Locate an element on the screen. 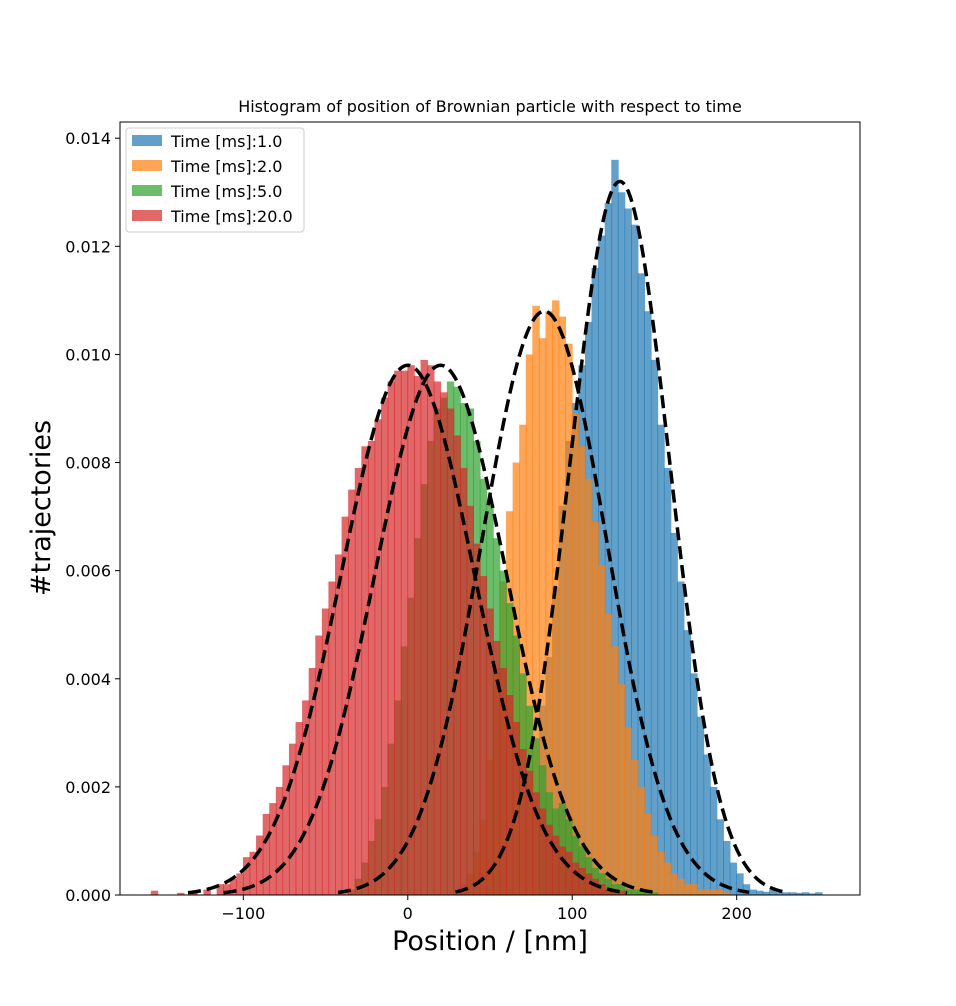 The image size is (956, 1006). y-tick-label: 0.004 is located at coordinates (88, 679).